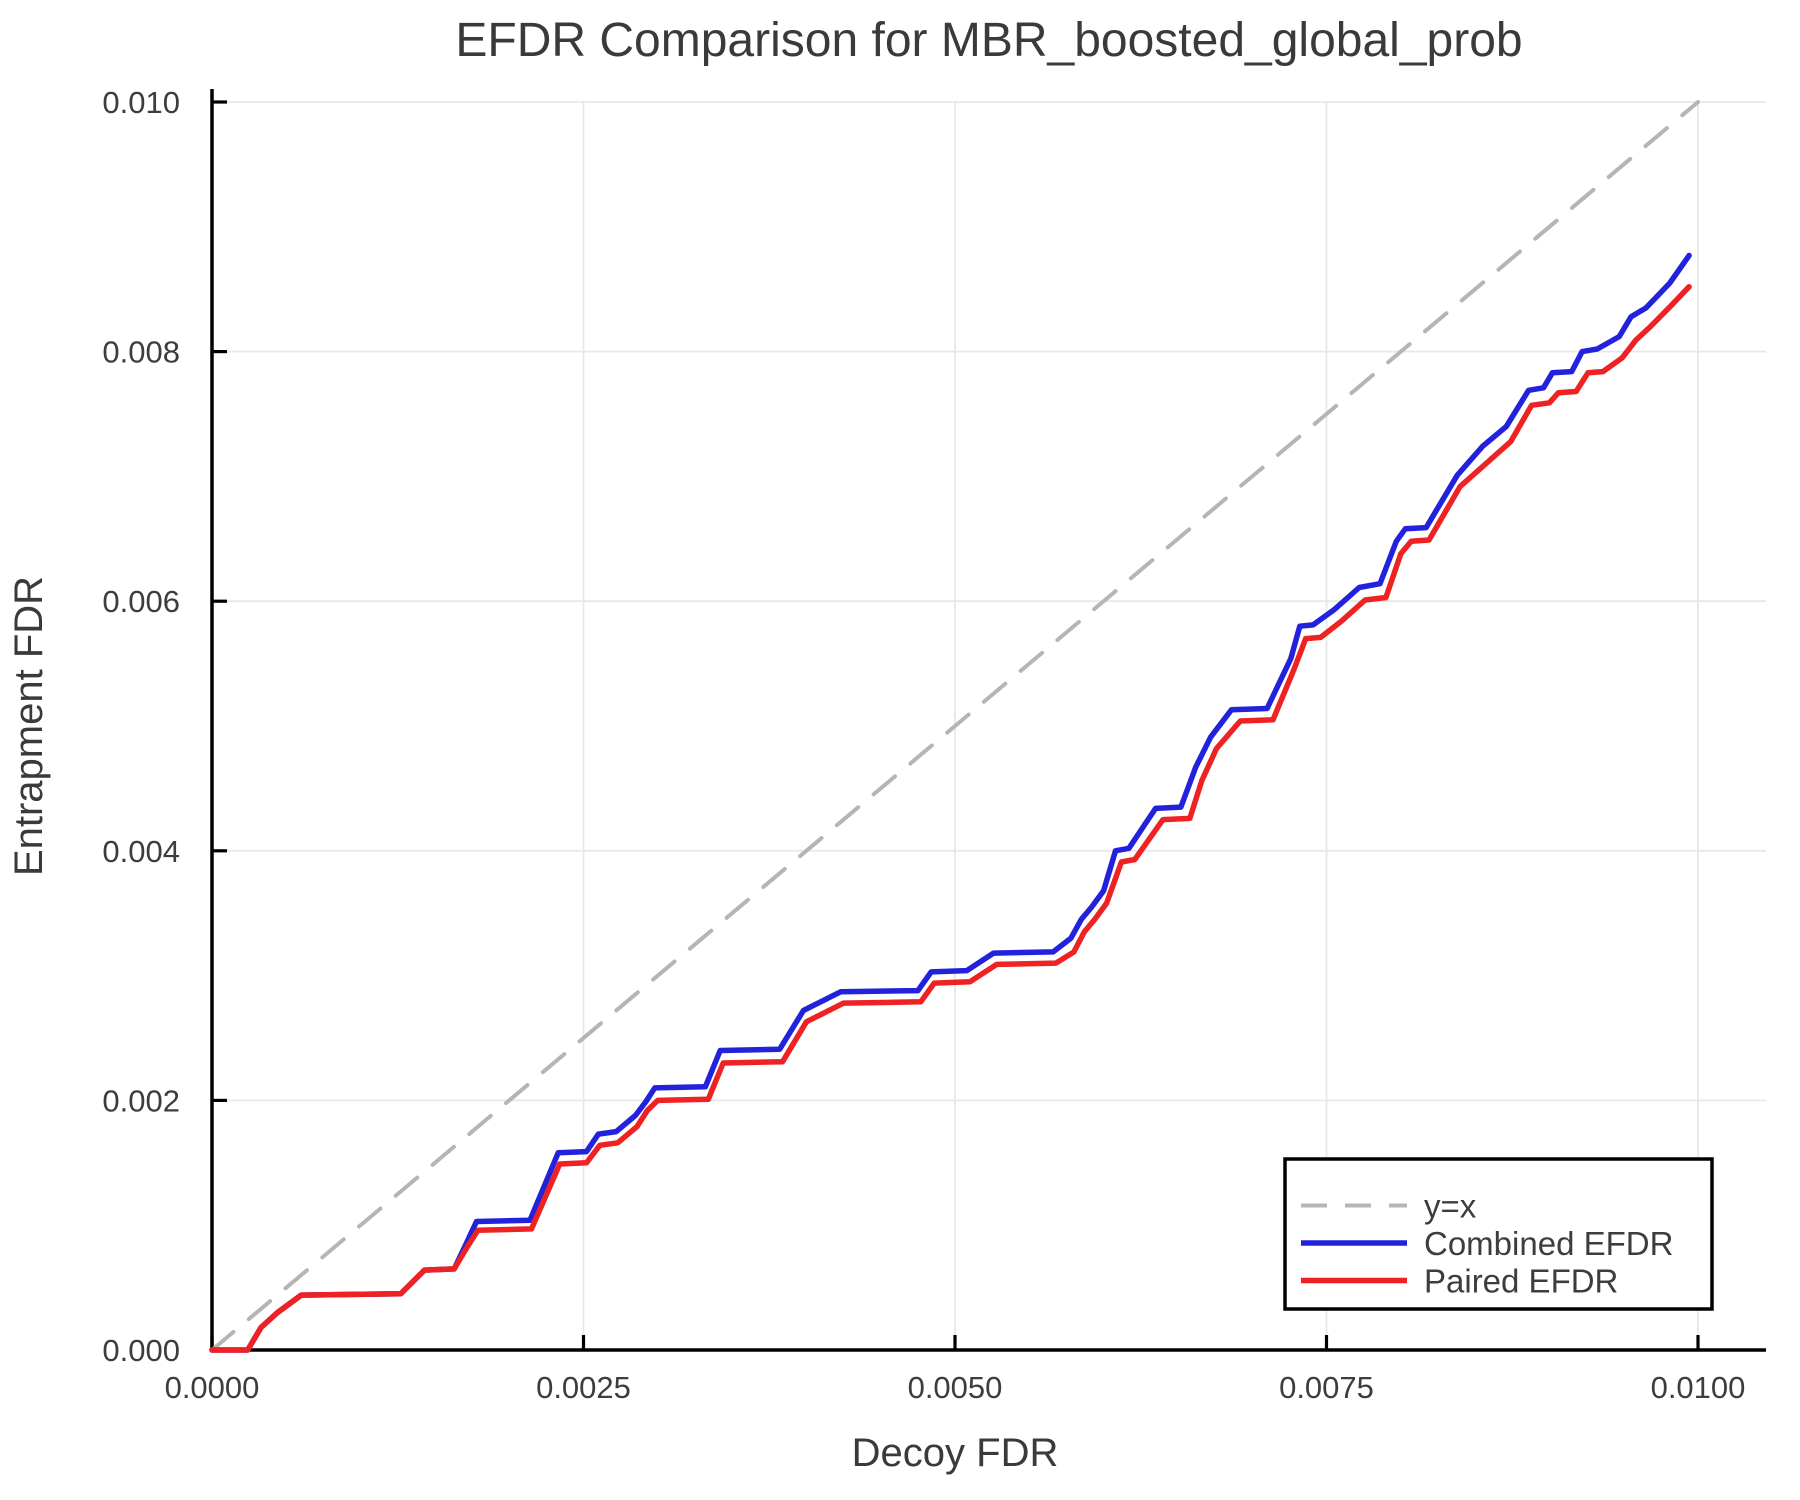 This screenshot has height=1500, width=1800. I want to click on y-tick-label: 0.000, so click(141, 1350).